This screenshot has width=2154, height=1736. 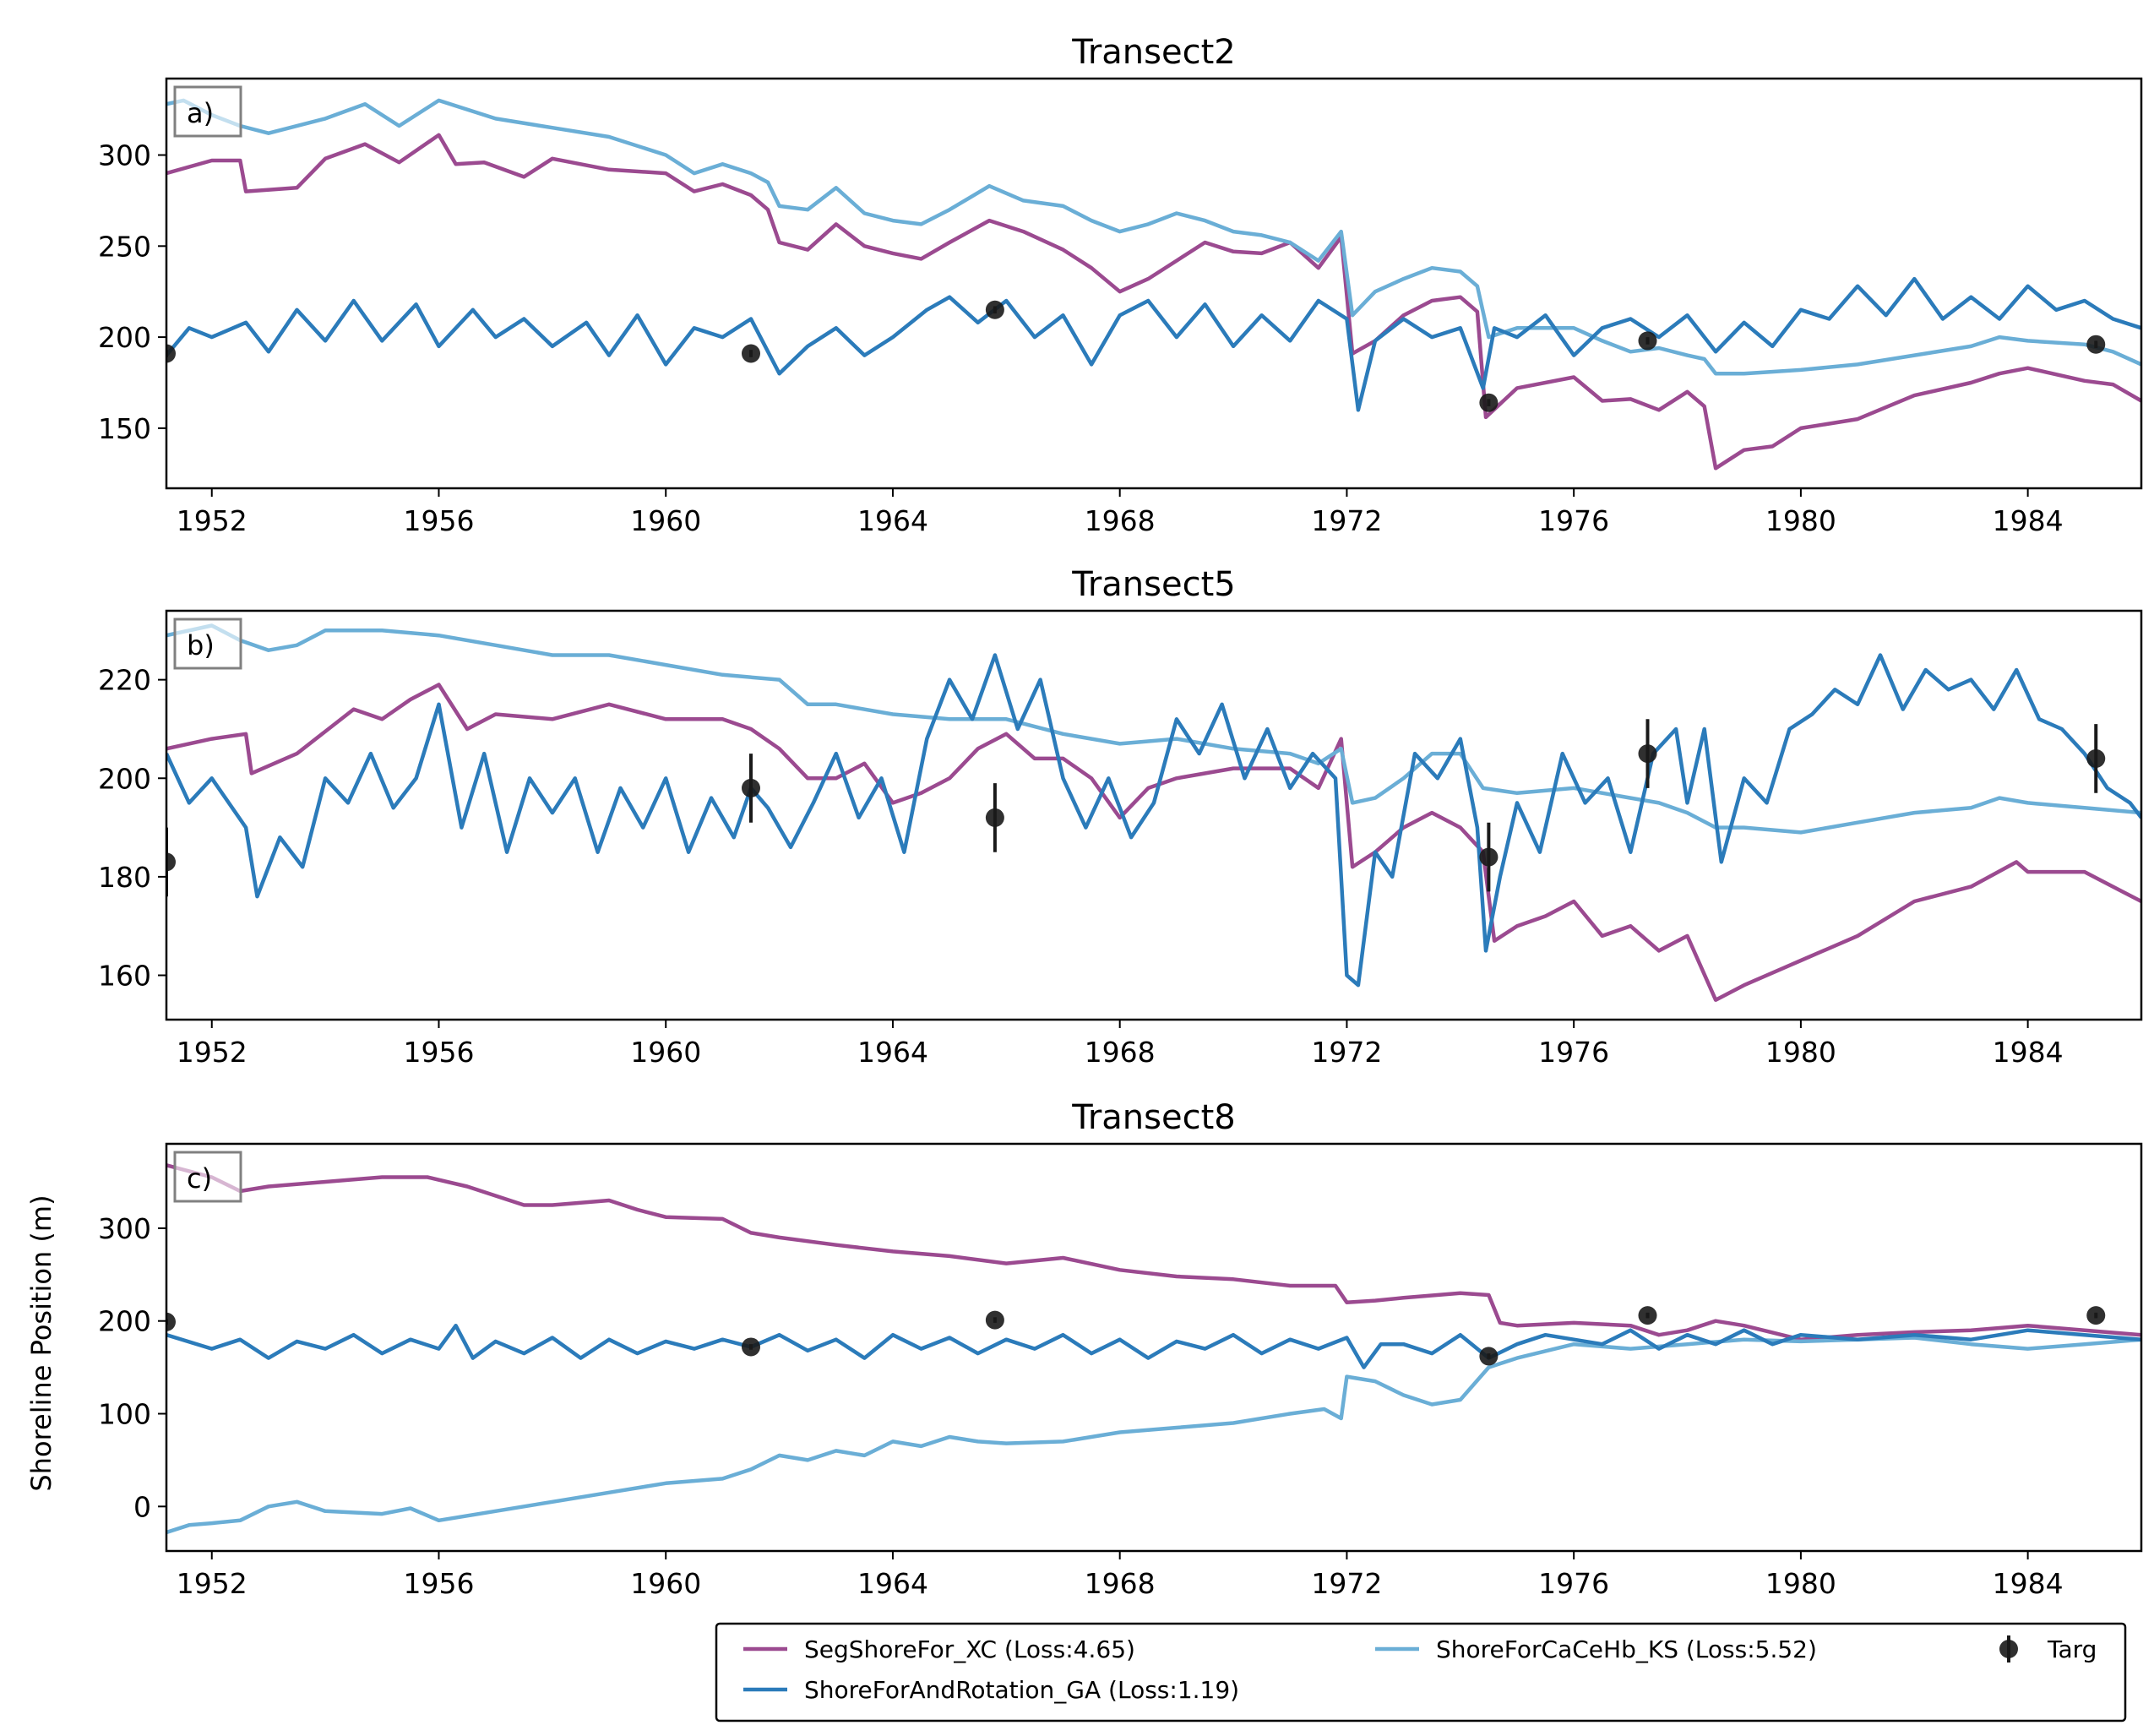 What do you see at coordinates (1022, 1690) in the screenshot?
I see `legend-label: ShoreForAndRotation_GA (Loss:1.19)` at bounding box center [1022, 1690].